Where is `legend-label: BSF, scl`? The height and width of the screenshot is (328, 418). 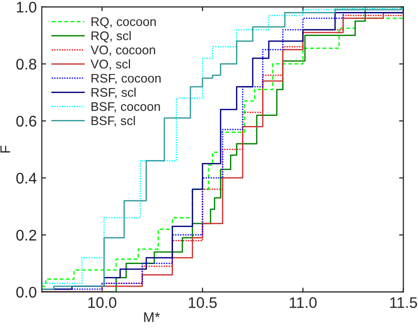
legend-label: BSF, scl is located at coordinates (113, 121).